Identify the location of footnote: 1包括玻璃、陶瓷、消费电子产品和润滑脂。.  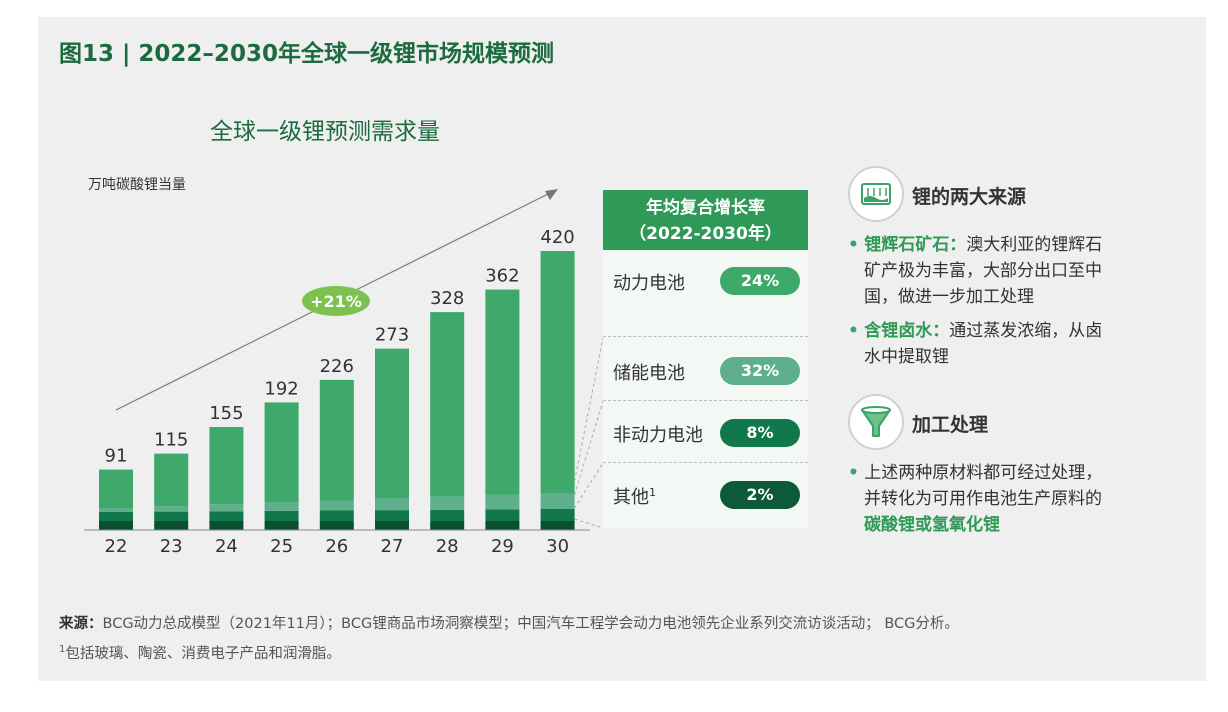
(200, 652).